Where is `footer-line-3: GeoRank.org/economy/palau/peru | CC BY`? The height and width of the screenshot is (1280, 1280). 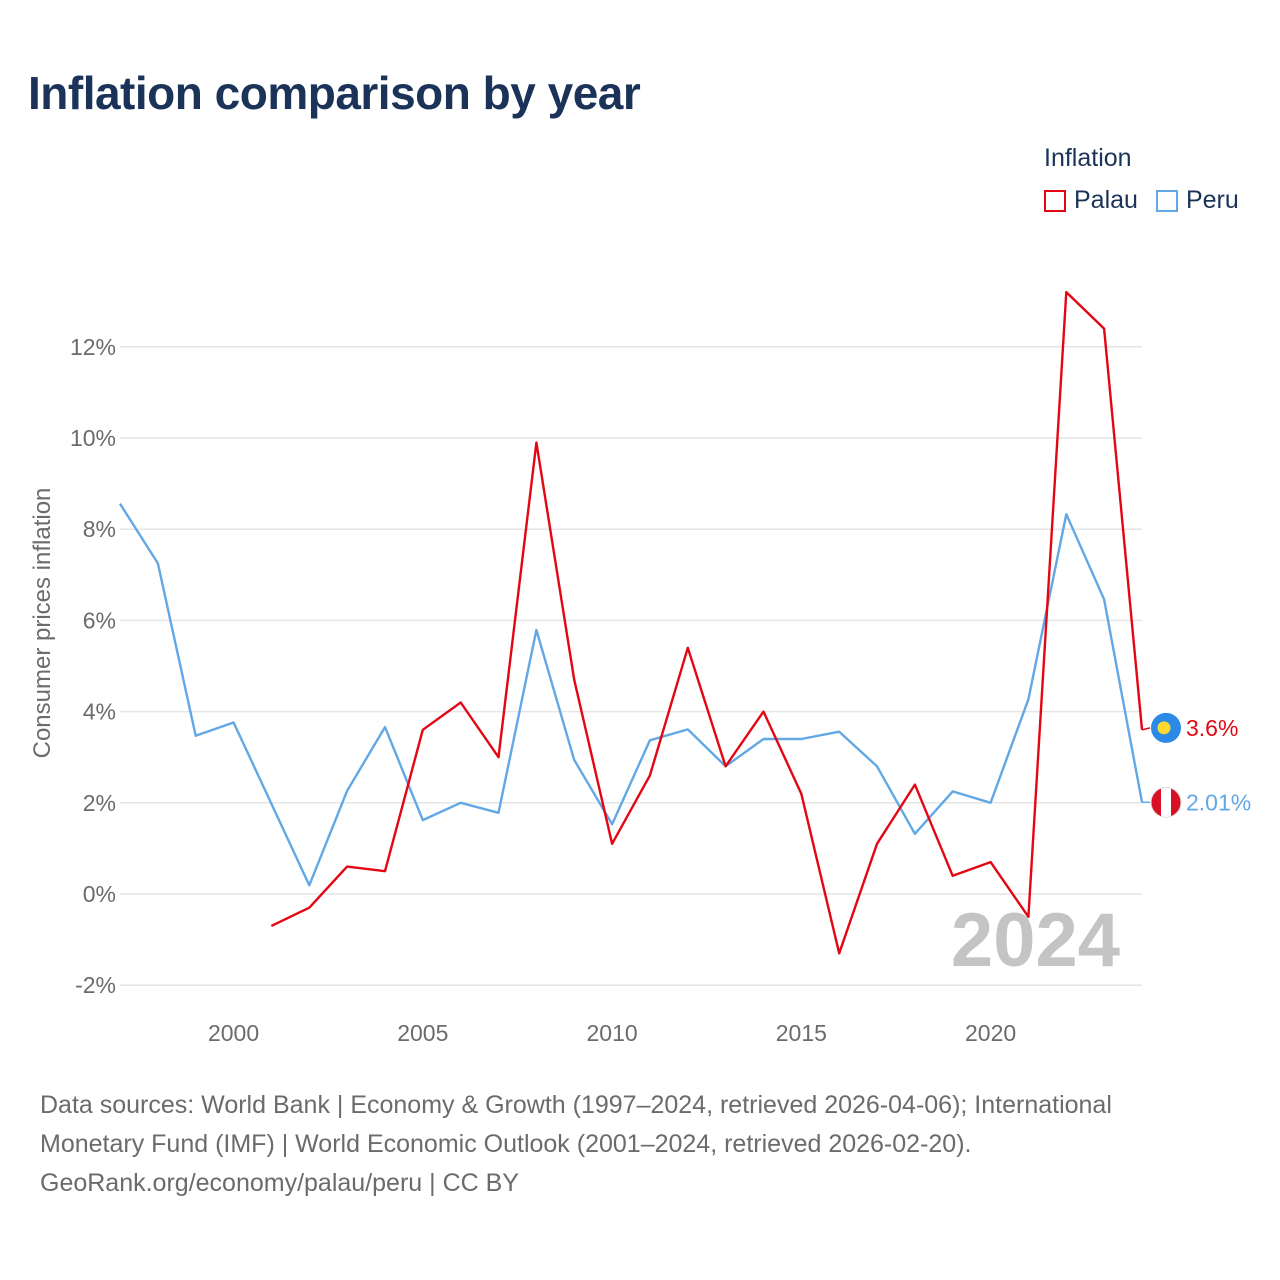 footer-line-3: GeoRank.org/economy/palau/peru | CC BY is located at coordinates (279, 1183).